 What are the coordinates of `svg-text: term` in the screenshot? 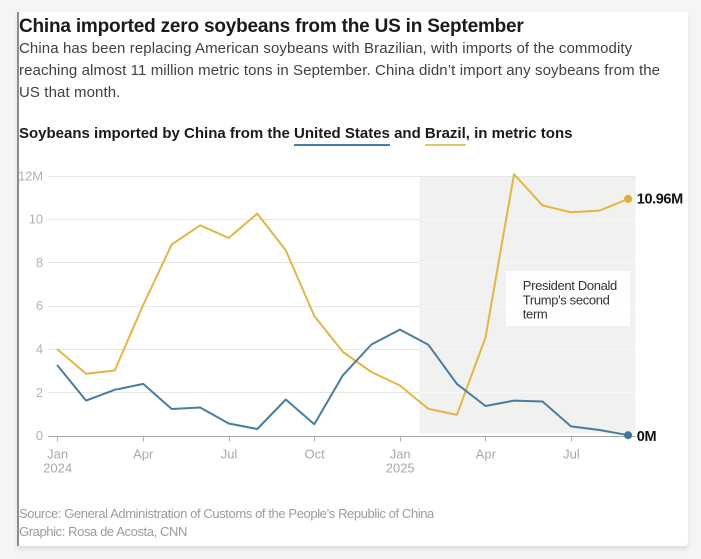 It's located at (535, 314).